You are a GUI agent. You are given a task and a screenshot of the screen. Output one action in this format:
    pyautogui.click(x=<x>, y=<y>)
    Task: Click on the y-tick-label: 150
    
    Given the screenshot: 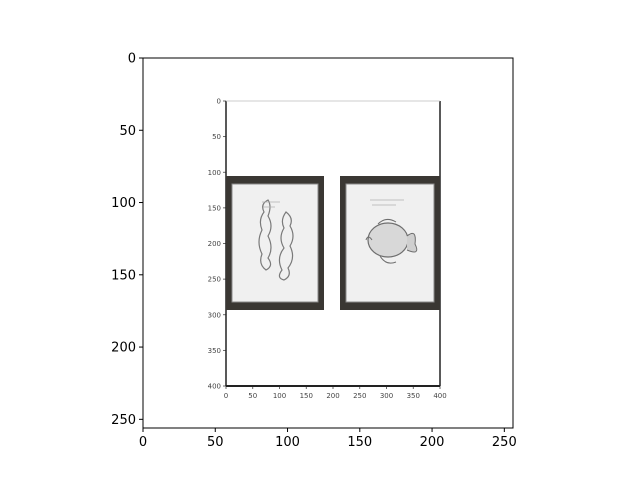 What is the action you would take?
    pyautogui.click(x=123, y=275)
    